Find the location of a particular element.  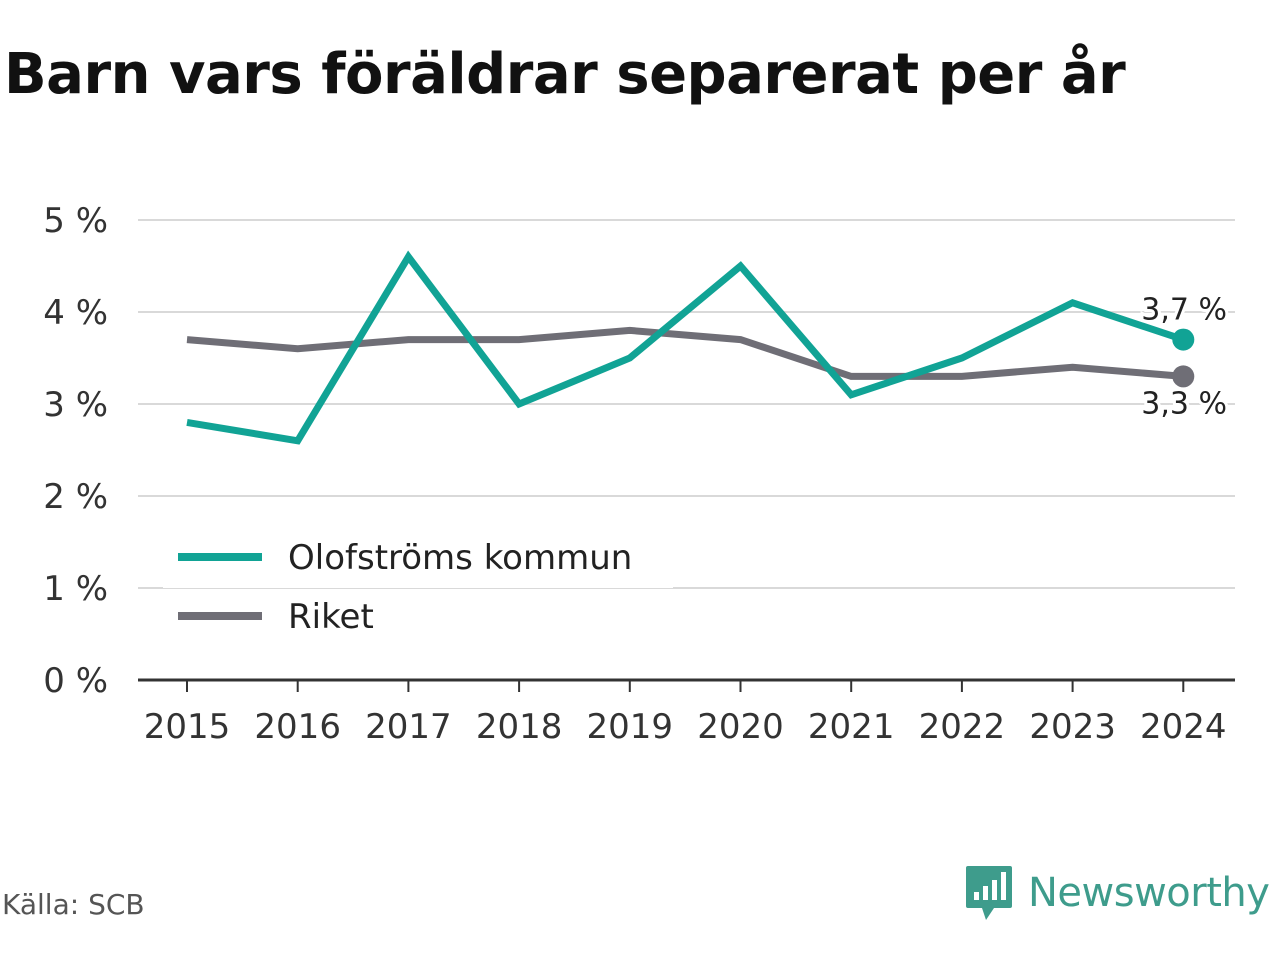

y-axis-labels: 0 % 1 % 2 % 3 % 4 % 5 % is located at coordinates (75, 451).